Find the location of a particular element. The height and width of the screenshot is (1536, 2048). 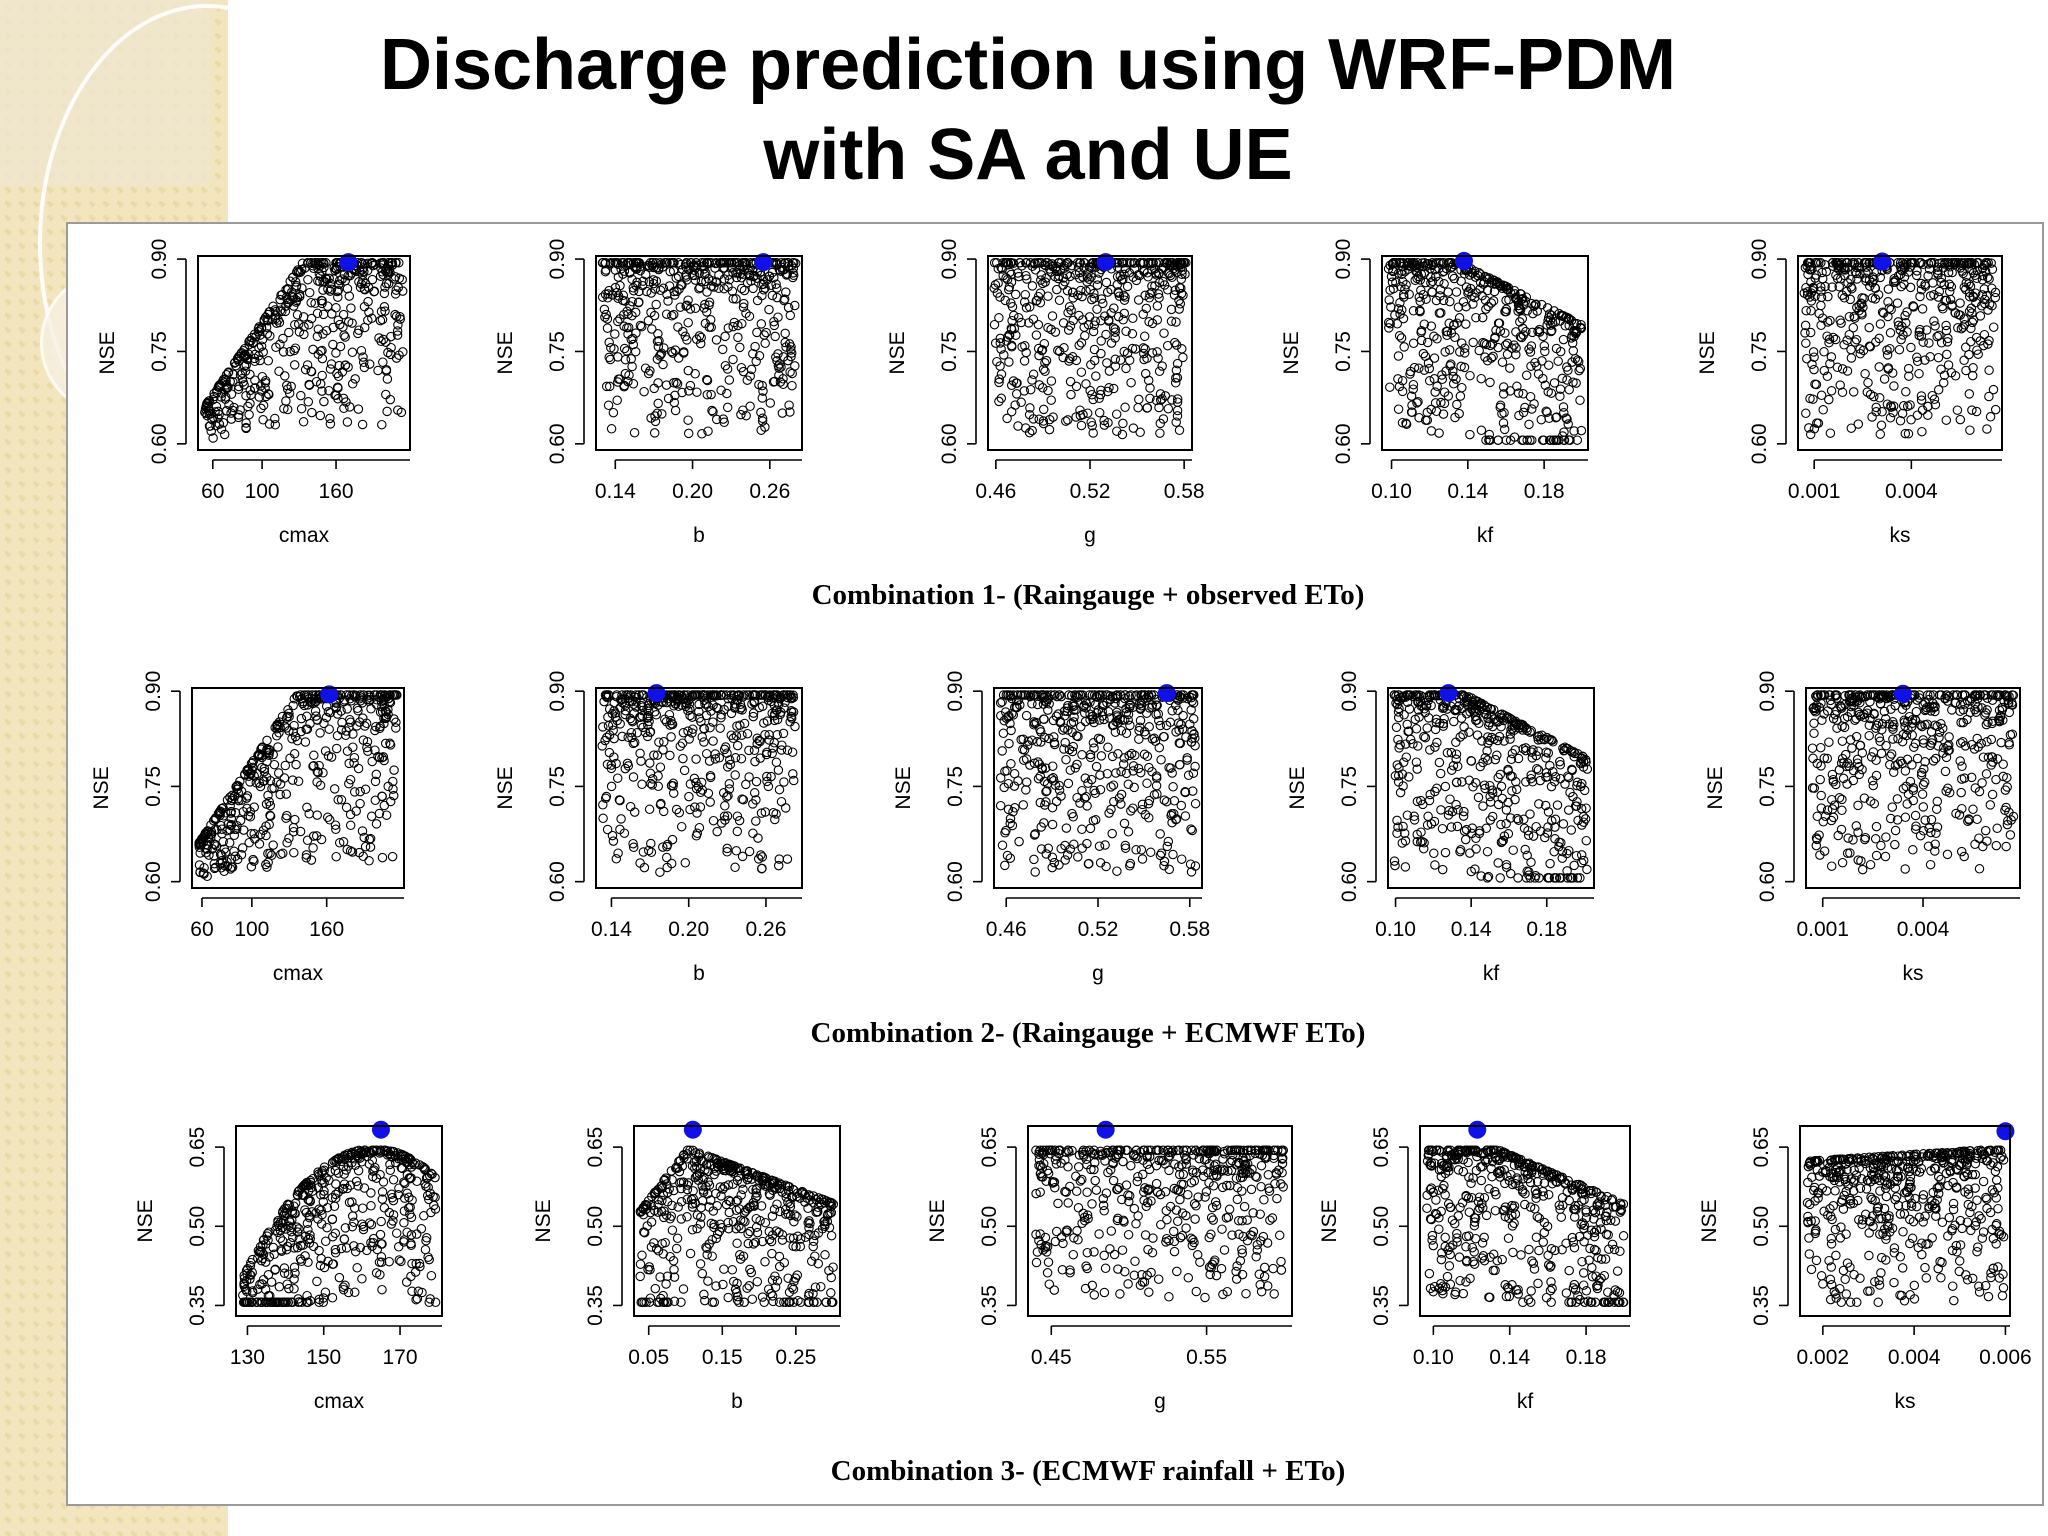

x-tick-label: 0.26 is located at coordinates (766, 929).